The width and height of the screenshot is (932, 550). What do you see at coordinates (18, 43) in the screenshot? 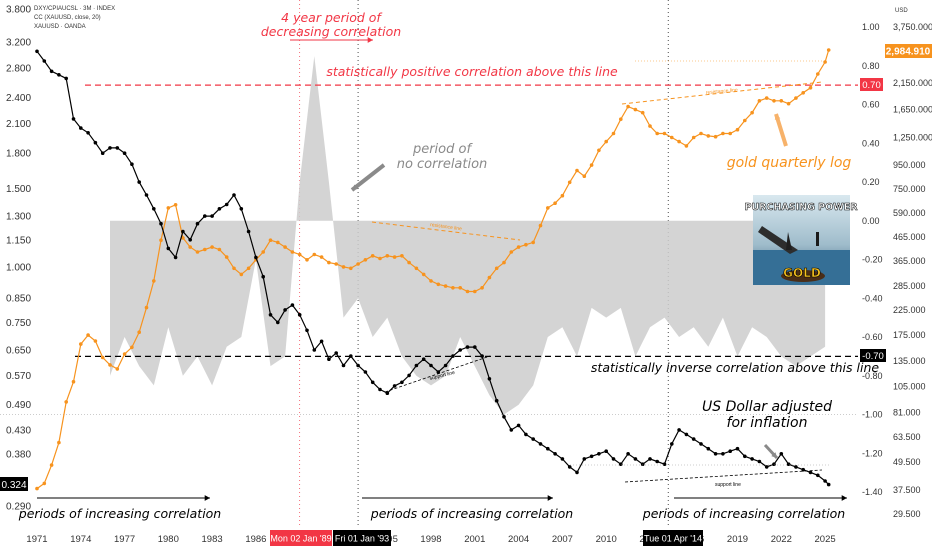
I see `left-axis-tick: 3.200` at bounding box center [18, 43].